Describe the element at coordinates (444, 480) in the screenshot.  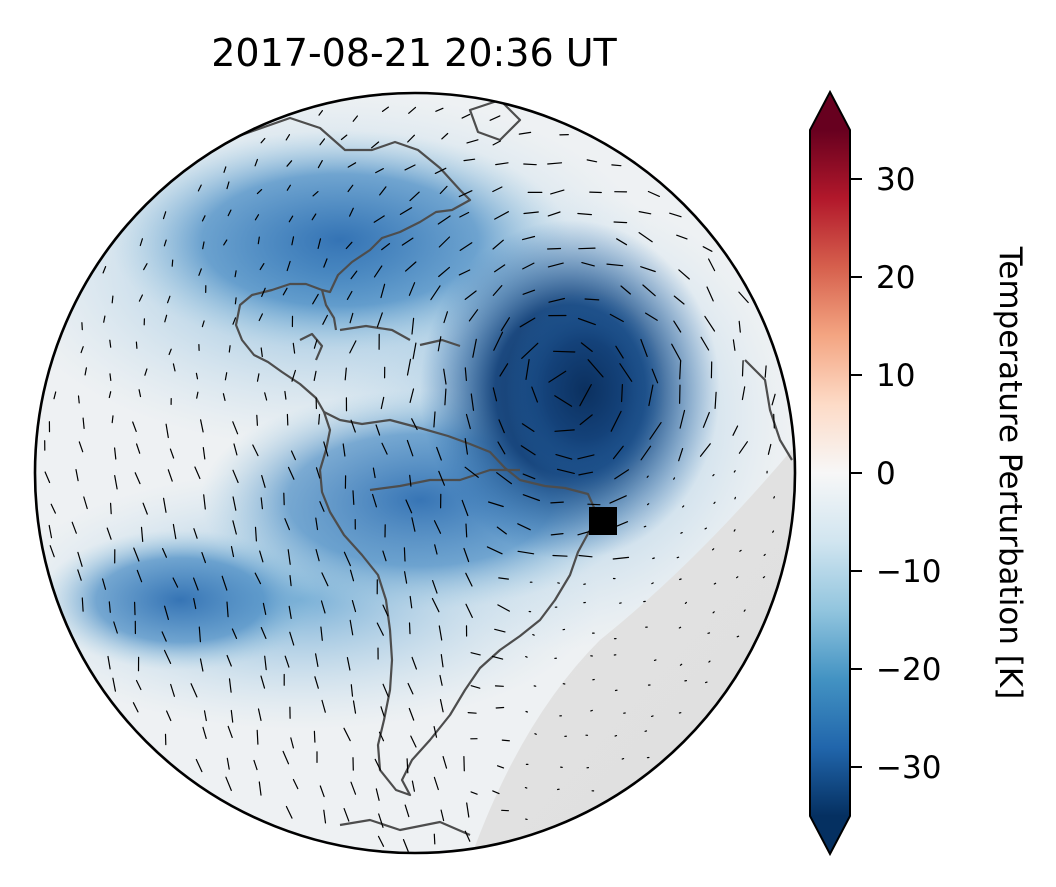
I see `coastline-amazon-river` at that location.